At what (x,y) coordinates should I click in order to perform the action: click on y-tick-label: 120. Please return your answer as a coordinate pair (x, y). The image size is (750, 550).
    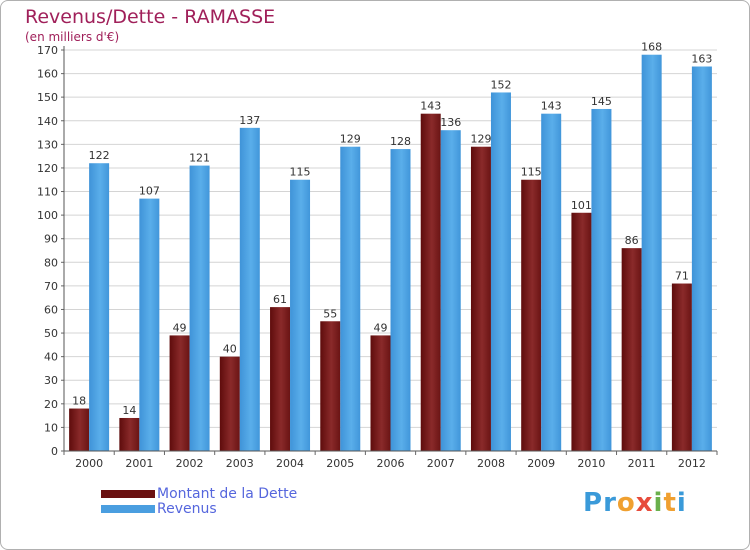
    Looking at the image, I should click on (47, 168).